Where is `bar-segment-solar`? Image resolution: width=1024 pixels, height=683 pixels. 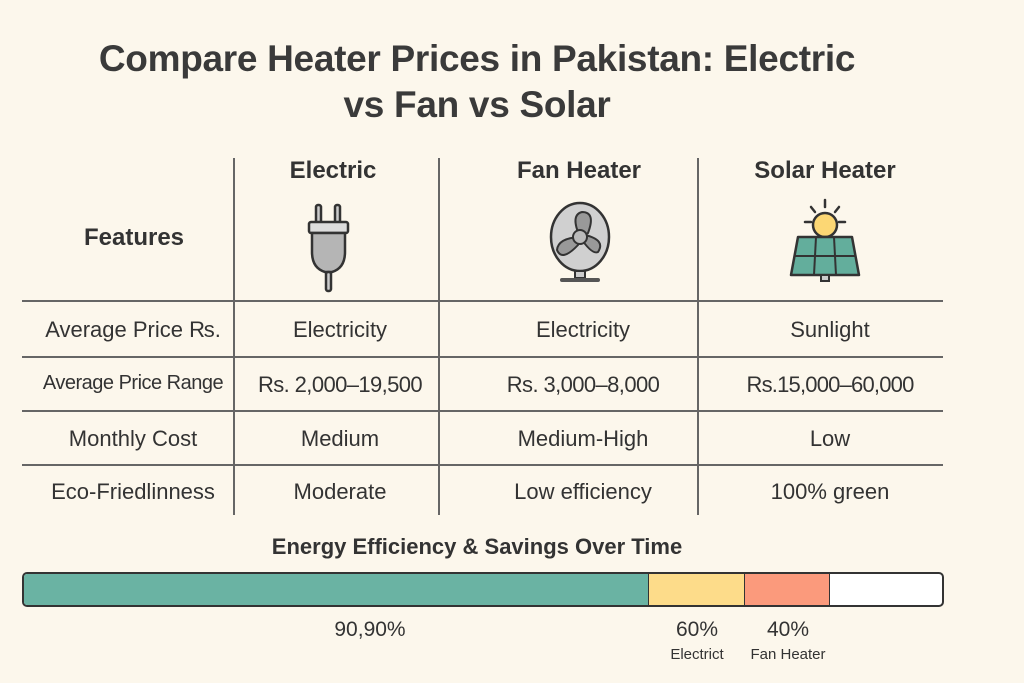 bar-segment-solar is located at coordinates (337, 589).